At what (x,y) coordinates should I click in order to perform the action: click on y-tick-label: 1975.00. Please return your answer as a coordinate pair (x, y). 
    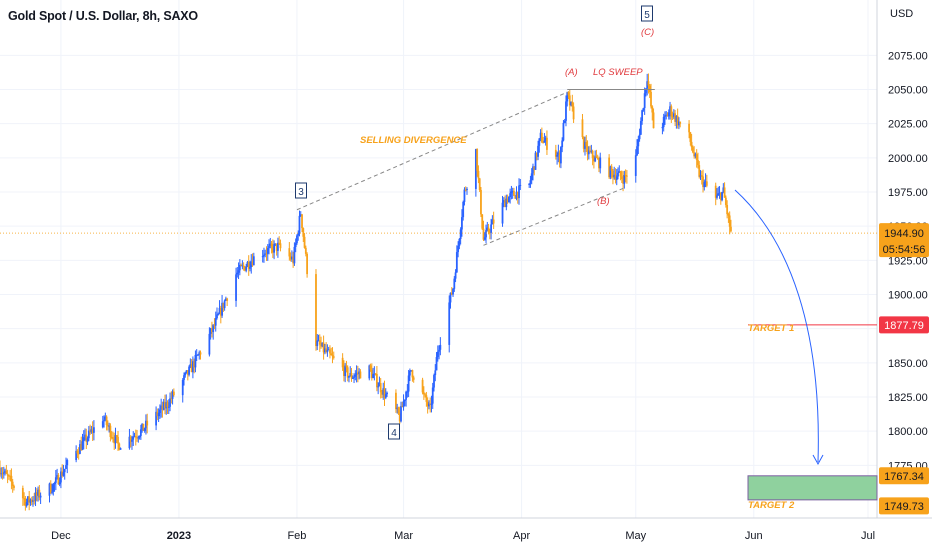
    Looking at the image, I should click on (908, 193).